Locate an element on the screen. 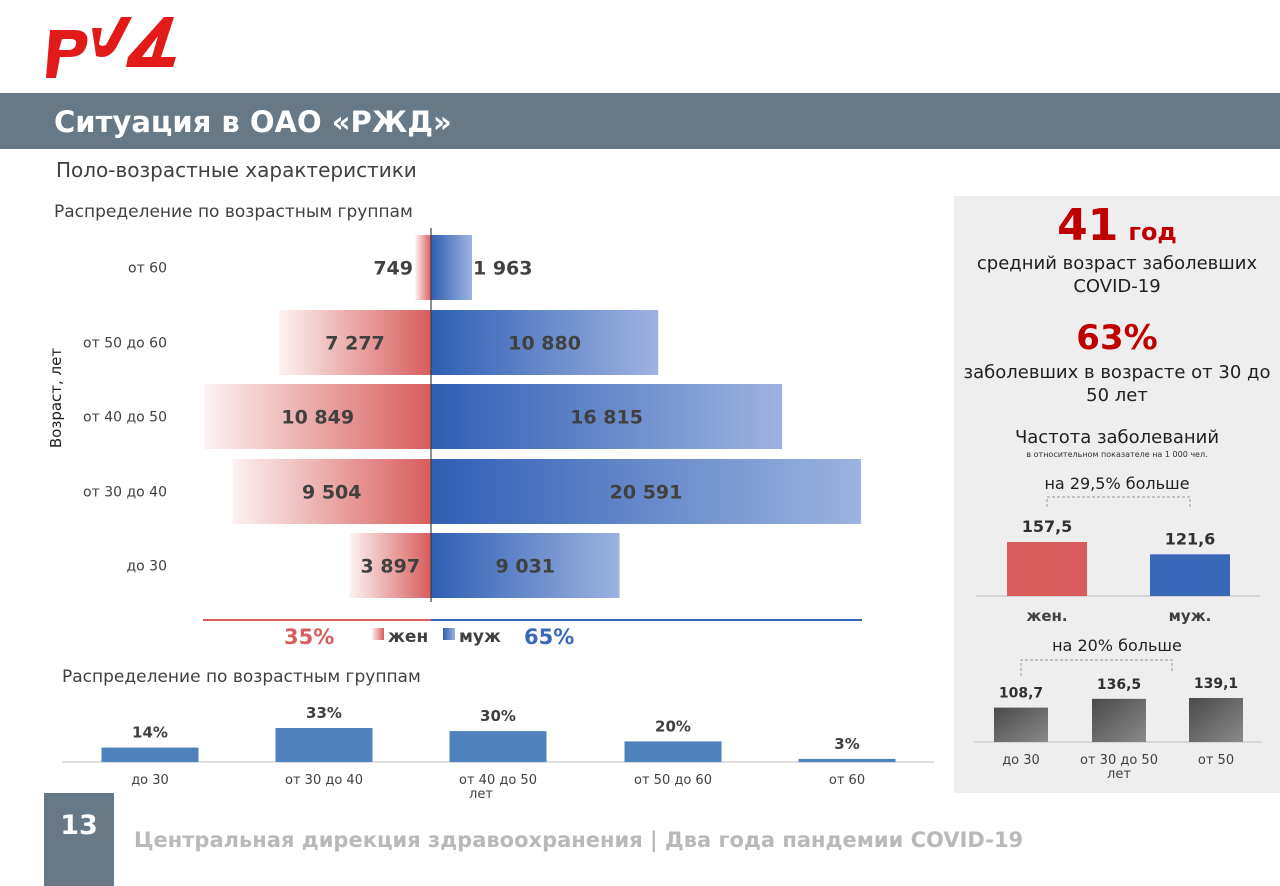 The width and height of the screenshot is (1280, 886). avg-age-description: средний возраст заболевших COVID-19 is located at coordinates (1117, 275).